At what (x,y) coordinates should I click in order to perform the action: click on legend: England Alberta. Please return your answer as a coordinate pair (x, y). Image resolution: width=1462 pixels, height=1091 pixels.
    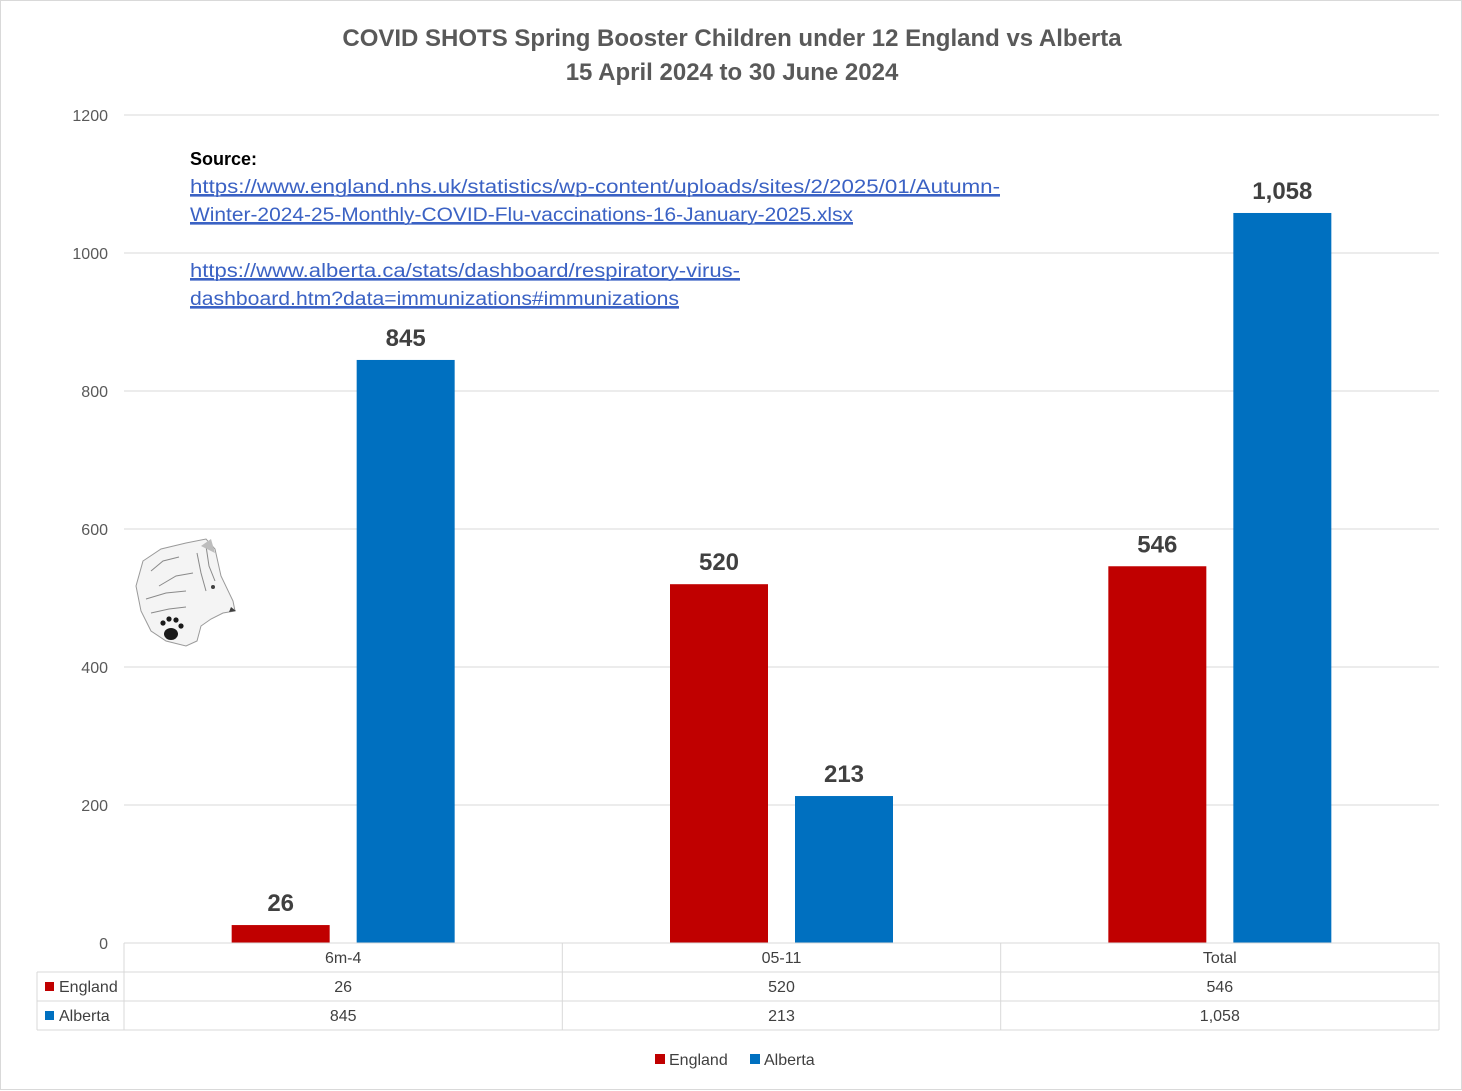
    Looking at the image, I should click on (735, 1060).